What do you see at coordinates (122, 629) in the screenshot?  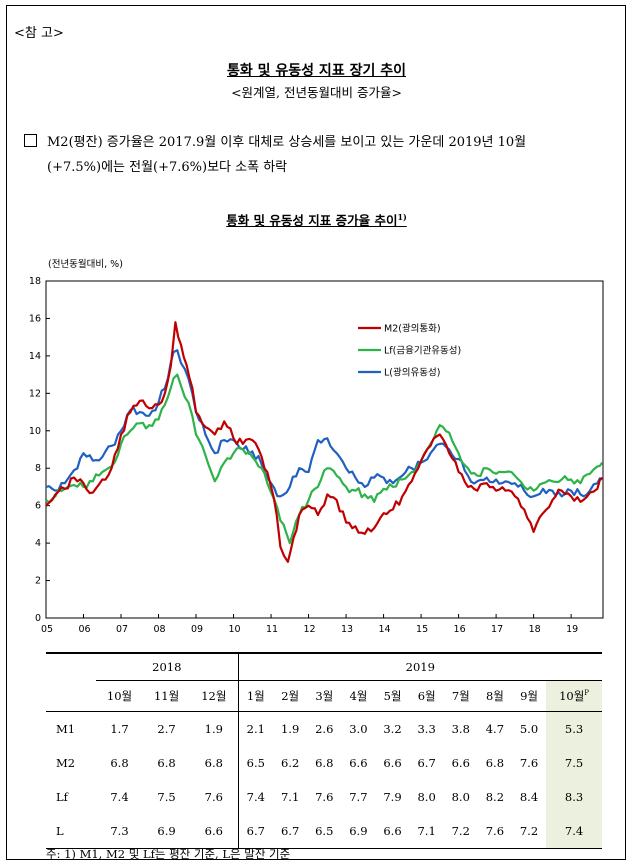 I see `x-tick-label: 07` at bounding box center [122, 629].